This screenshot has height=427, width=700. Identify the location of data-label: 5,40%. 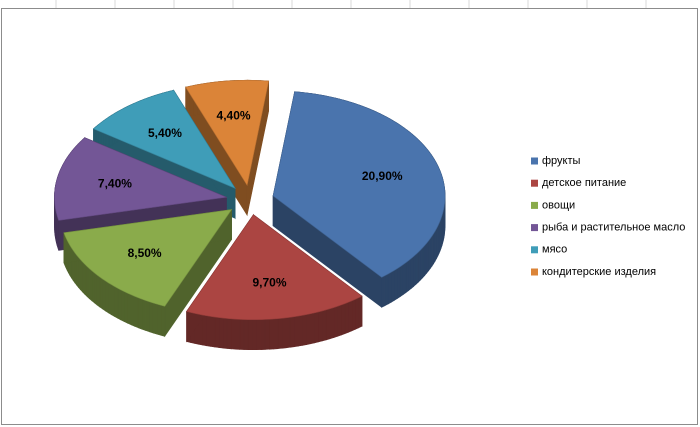
(165, 133).